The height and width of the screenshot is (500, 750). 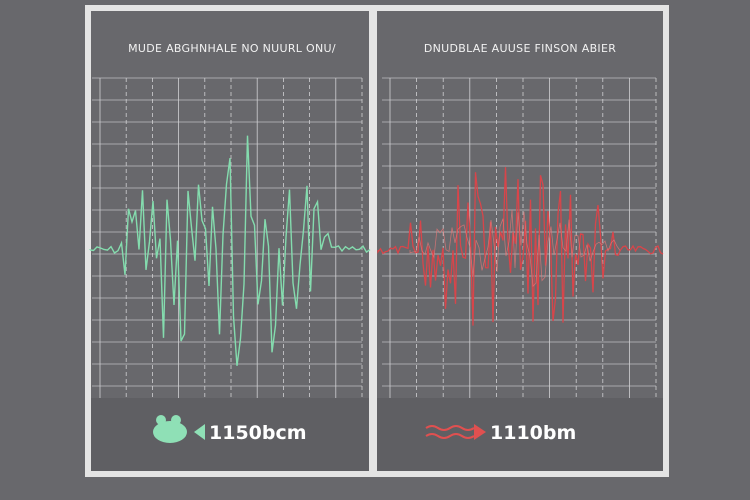 I want to click on wave-icon, so click(x=450, y=432).